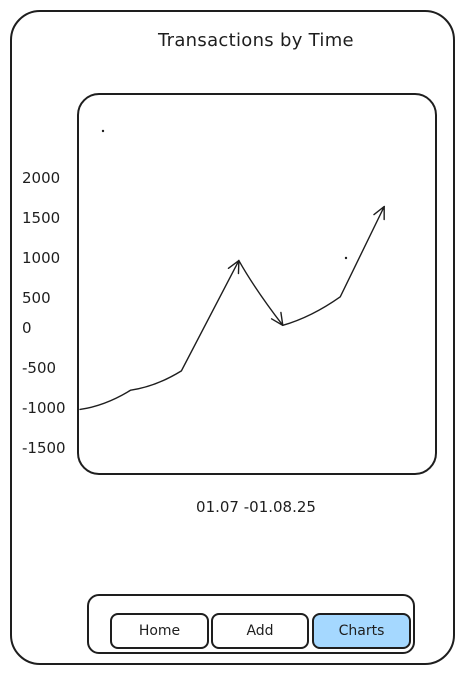 The width and height of the screenshot is (467, 677). I want to click on bottom-nav: Home Add Charts, so click(251, 624).